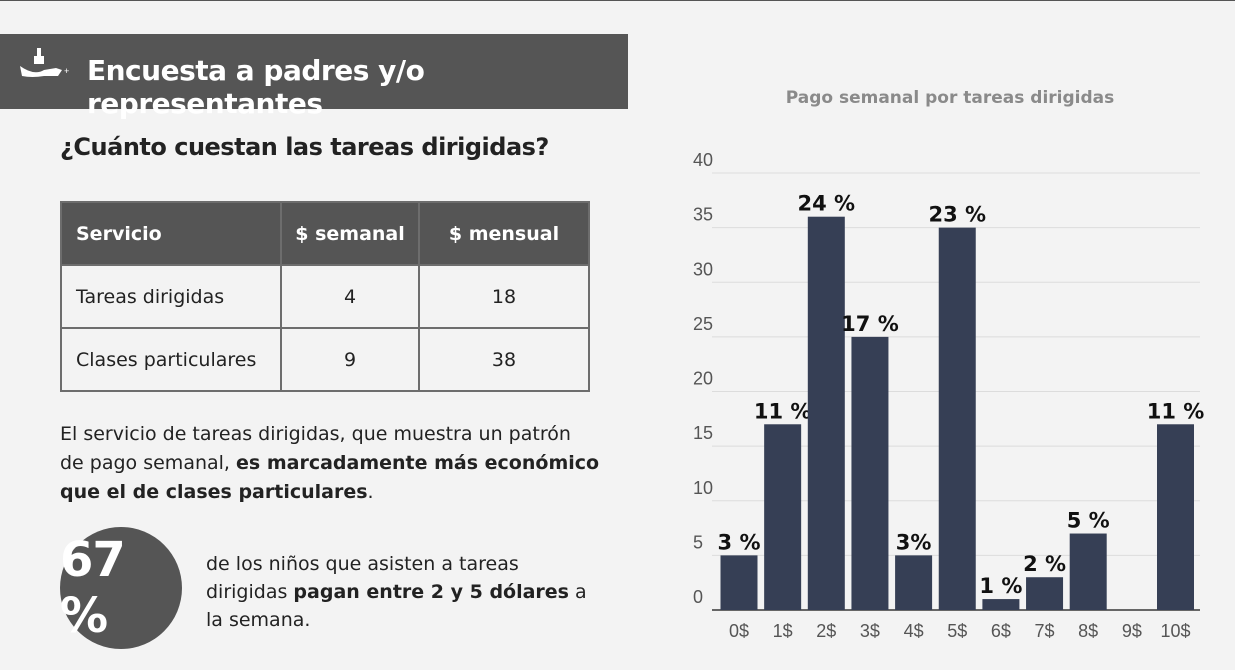 This screenshot has height=670, width=1235. Describe the element at coordinates (617, 0) in the screenshot. I see `top-border` at that location.